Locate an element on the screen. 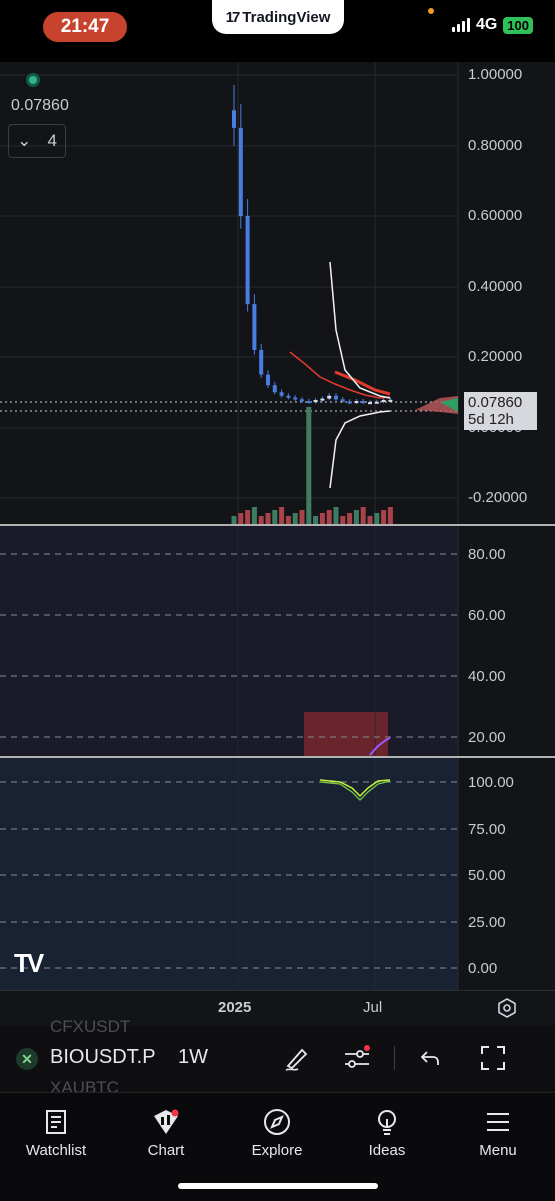 The width and height of the screenshot is (555, 1201). ghost-symbol-above: CFXUSDT is located at coordinates (90, 1026).